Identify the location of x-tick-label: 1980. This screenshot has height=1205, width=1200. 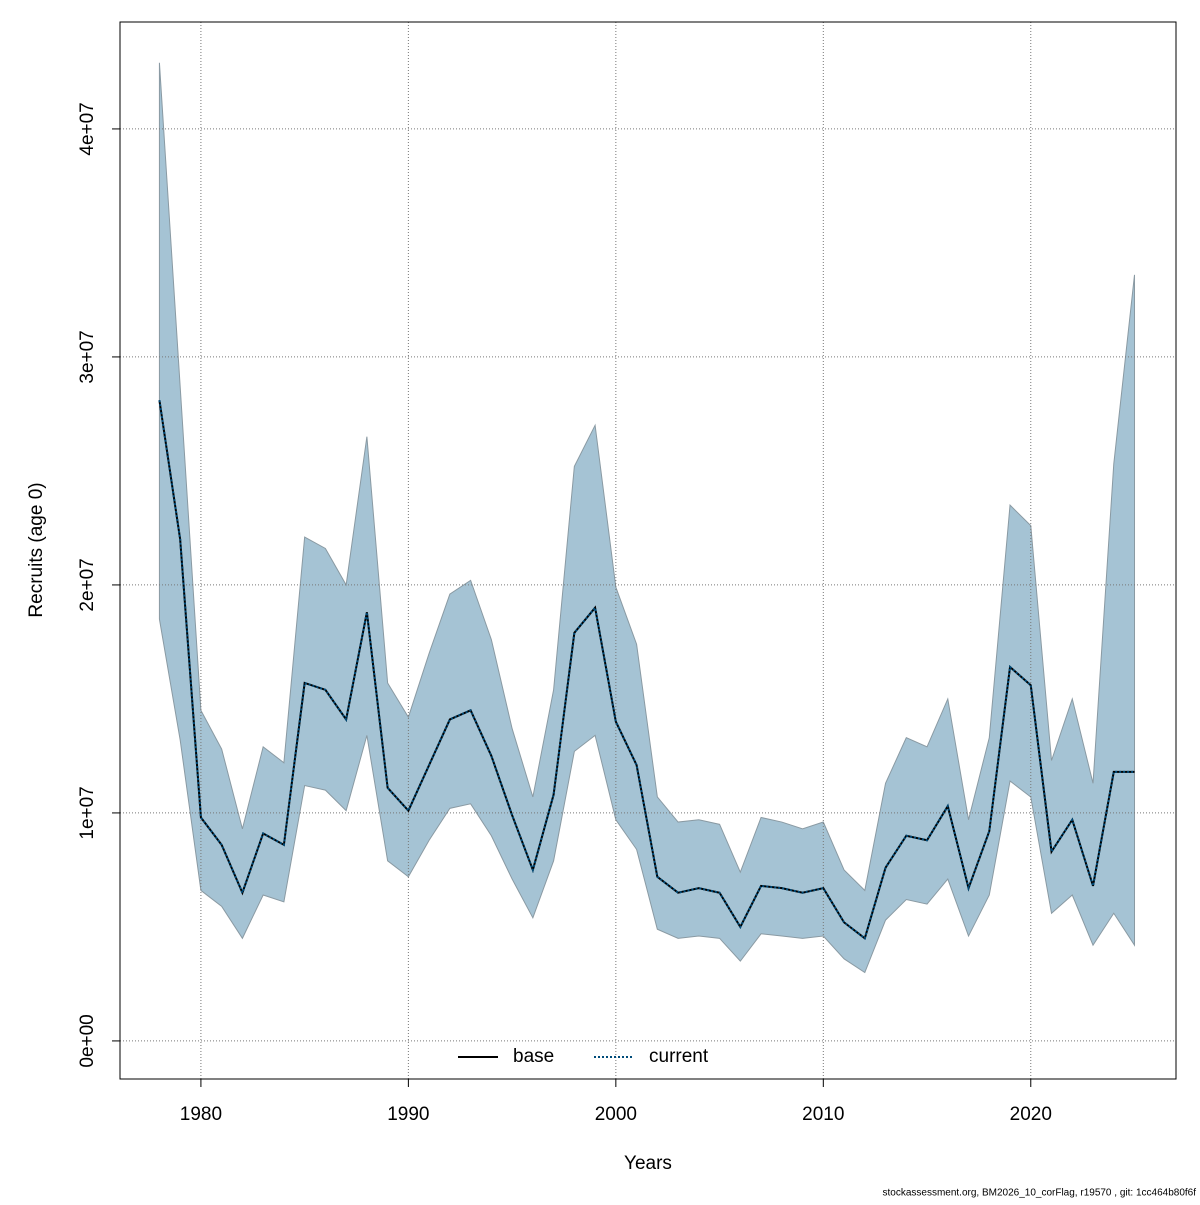
(201, 1114).